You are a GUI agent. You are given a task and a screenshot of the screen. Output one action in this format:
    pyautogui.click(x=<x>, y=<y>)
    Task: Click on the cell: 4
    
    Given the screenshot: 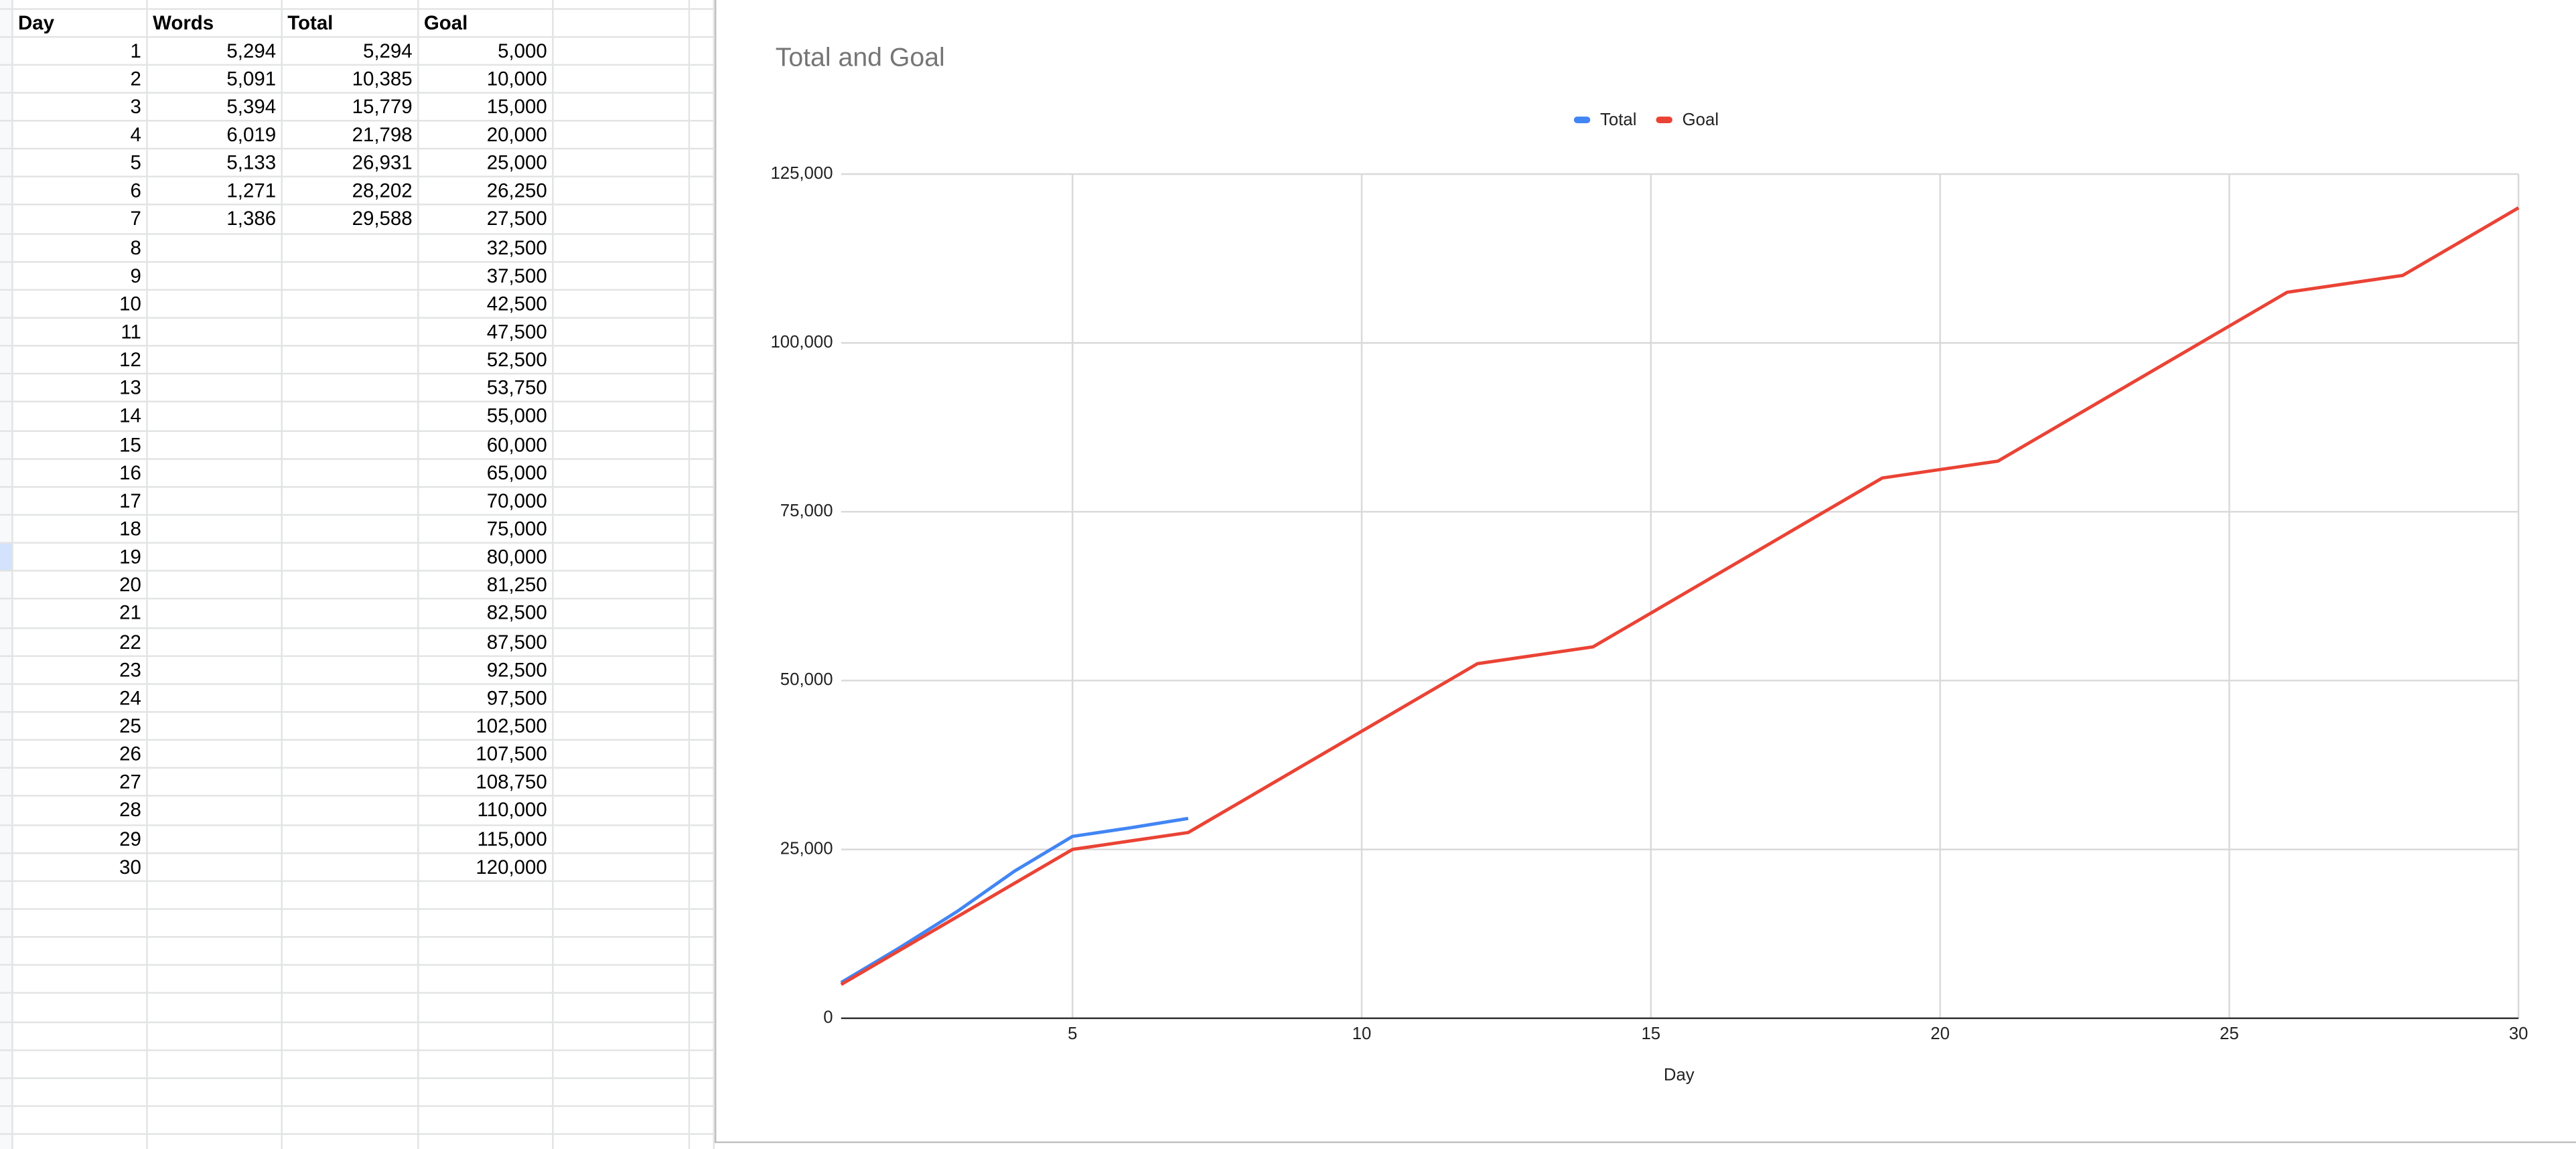 What is the action you would take?
    pyautogui.click(x=80, y=135)
    